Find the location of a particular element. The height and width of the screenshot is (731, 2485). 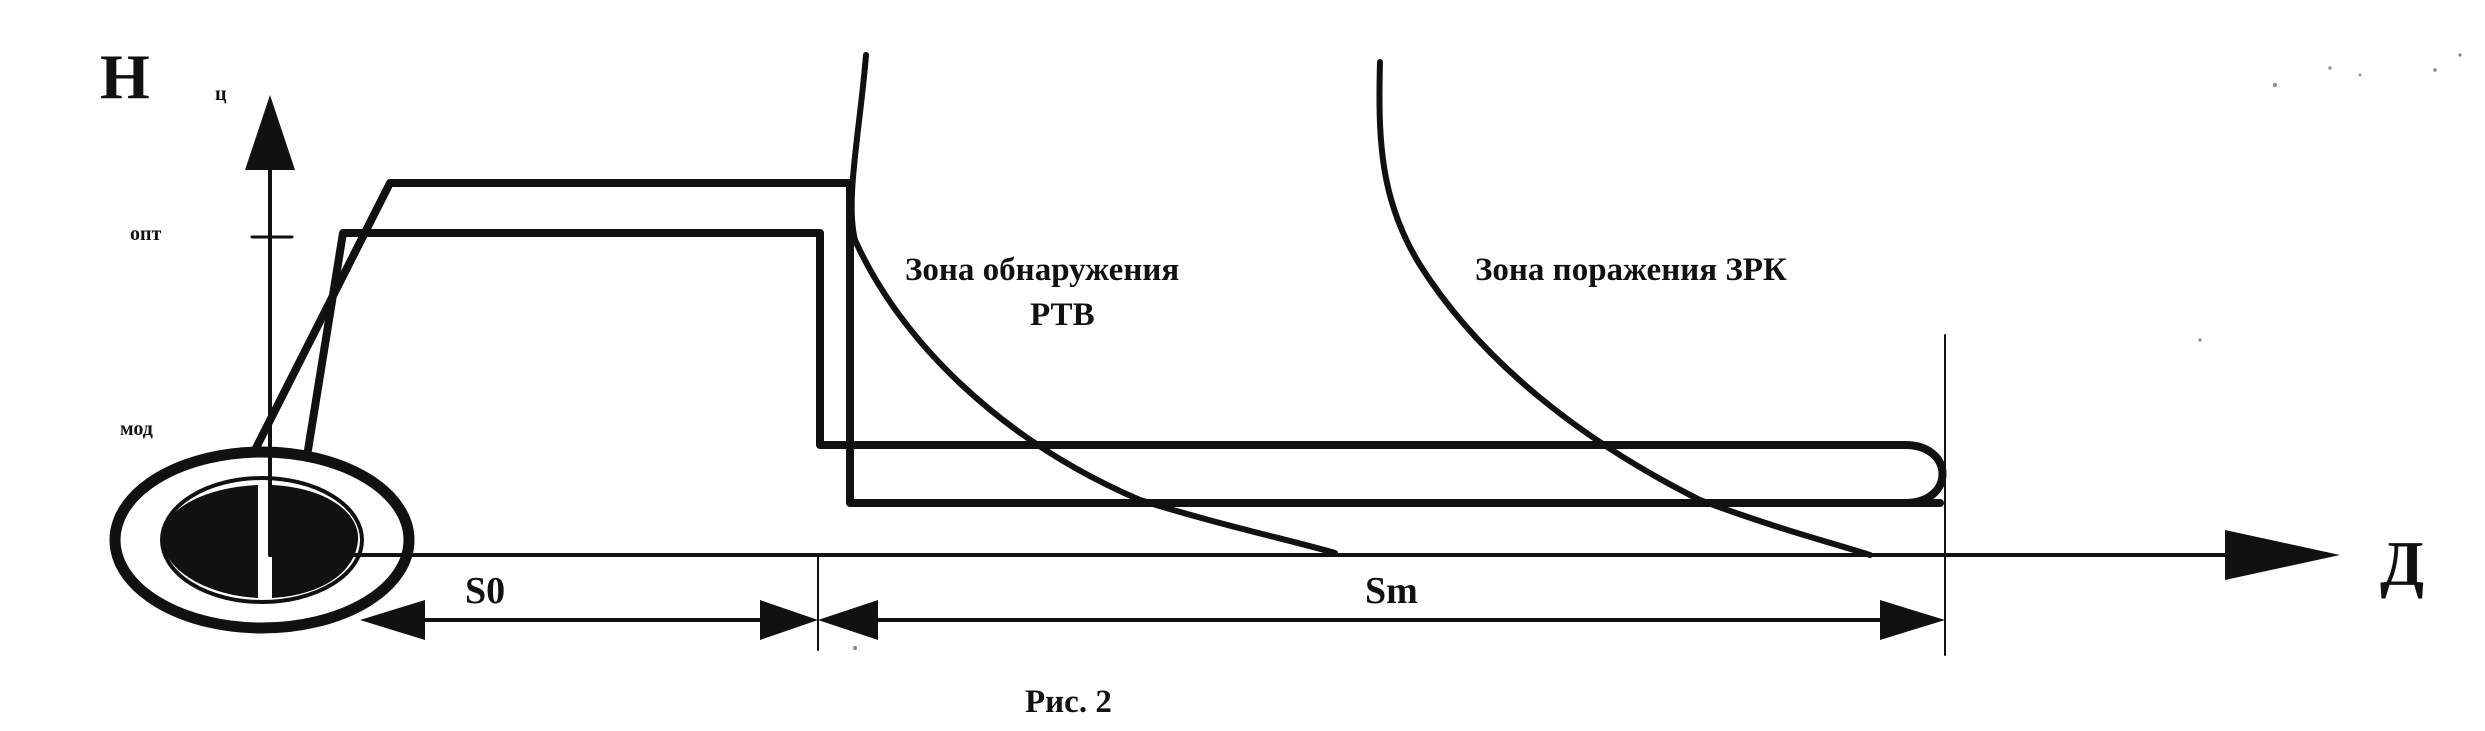

y-tick-label-low: мод is located at coordinates (136, 429).